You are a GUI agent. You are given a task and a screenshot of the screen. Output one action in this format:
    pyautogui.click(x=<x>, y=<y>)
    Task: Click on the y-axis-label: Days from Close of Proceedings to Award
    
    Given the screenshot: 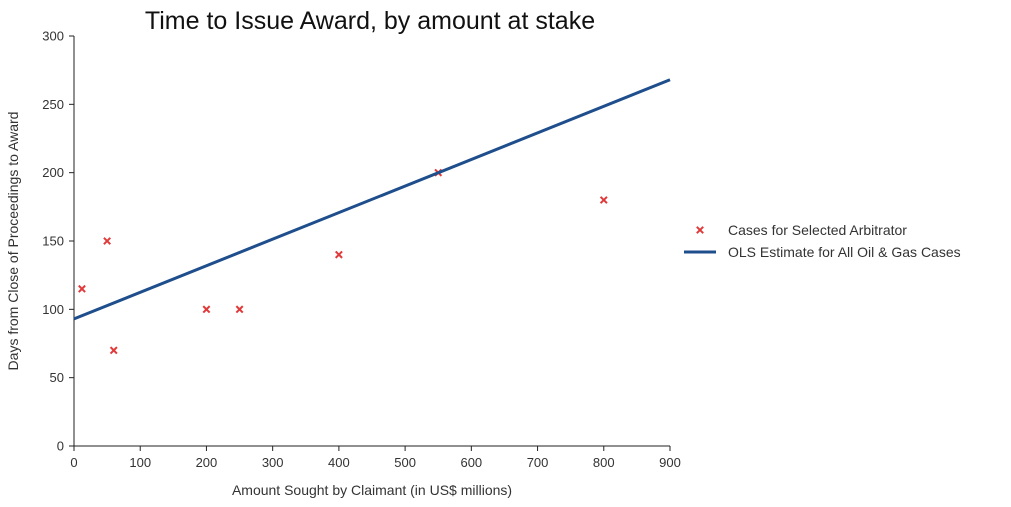 What is the action you would take?
    pyautogui.click(x=13, y=241)
    